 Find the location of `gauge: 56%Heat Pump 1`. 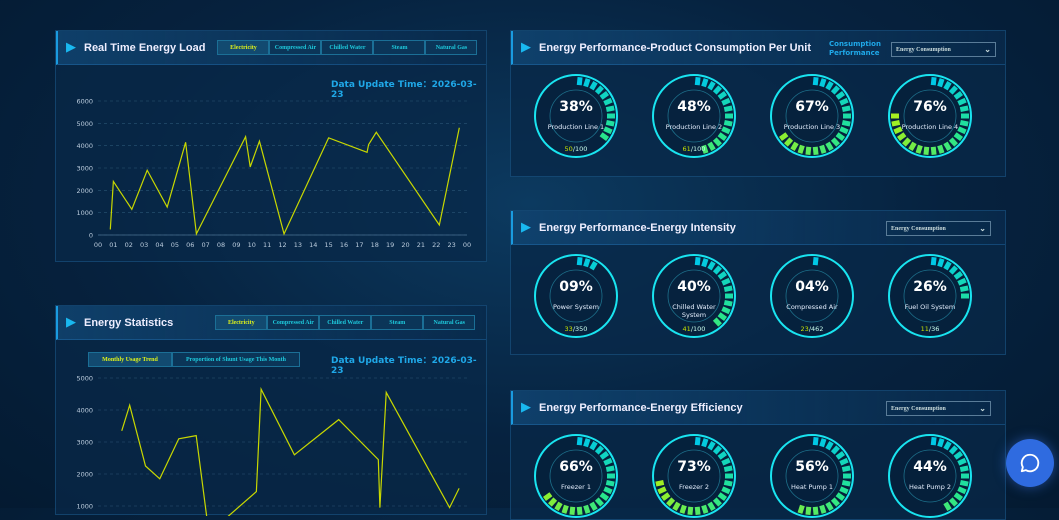

gauge: 56%Heat Pump 1 is located at coordinates (812, 476).